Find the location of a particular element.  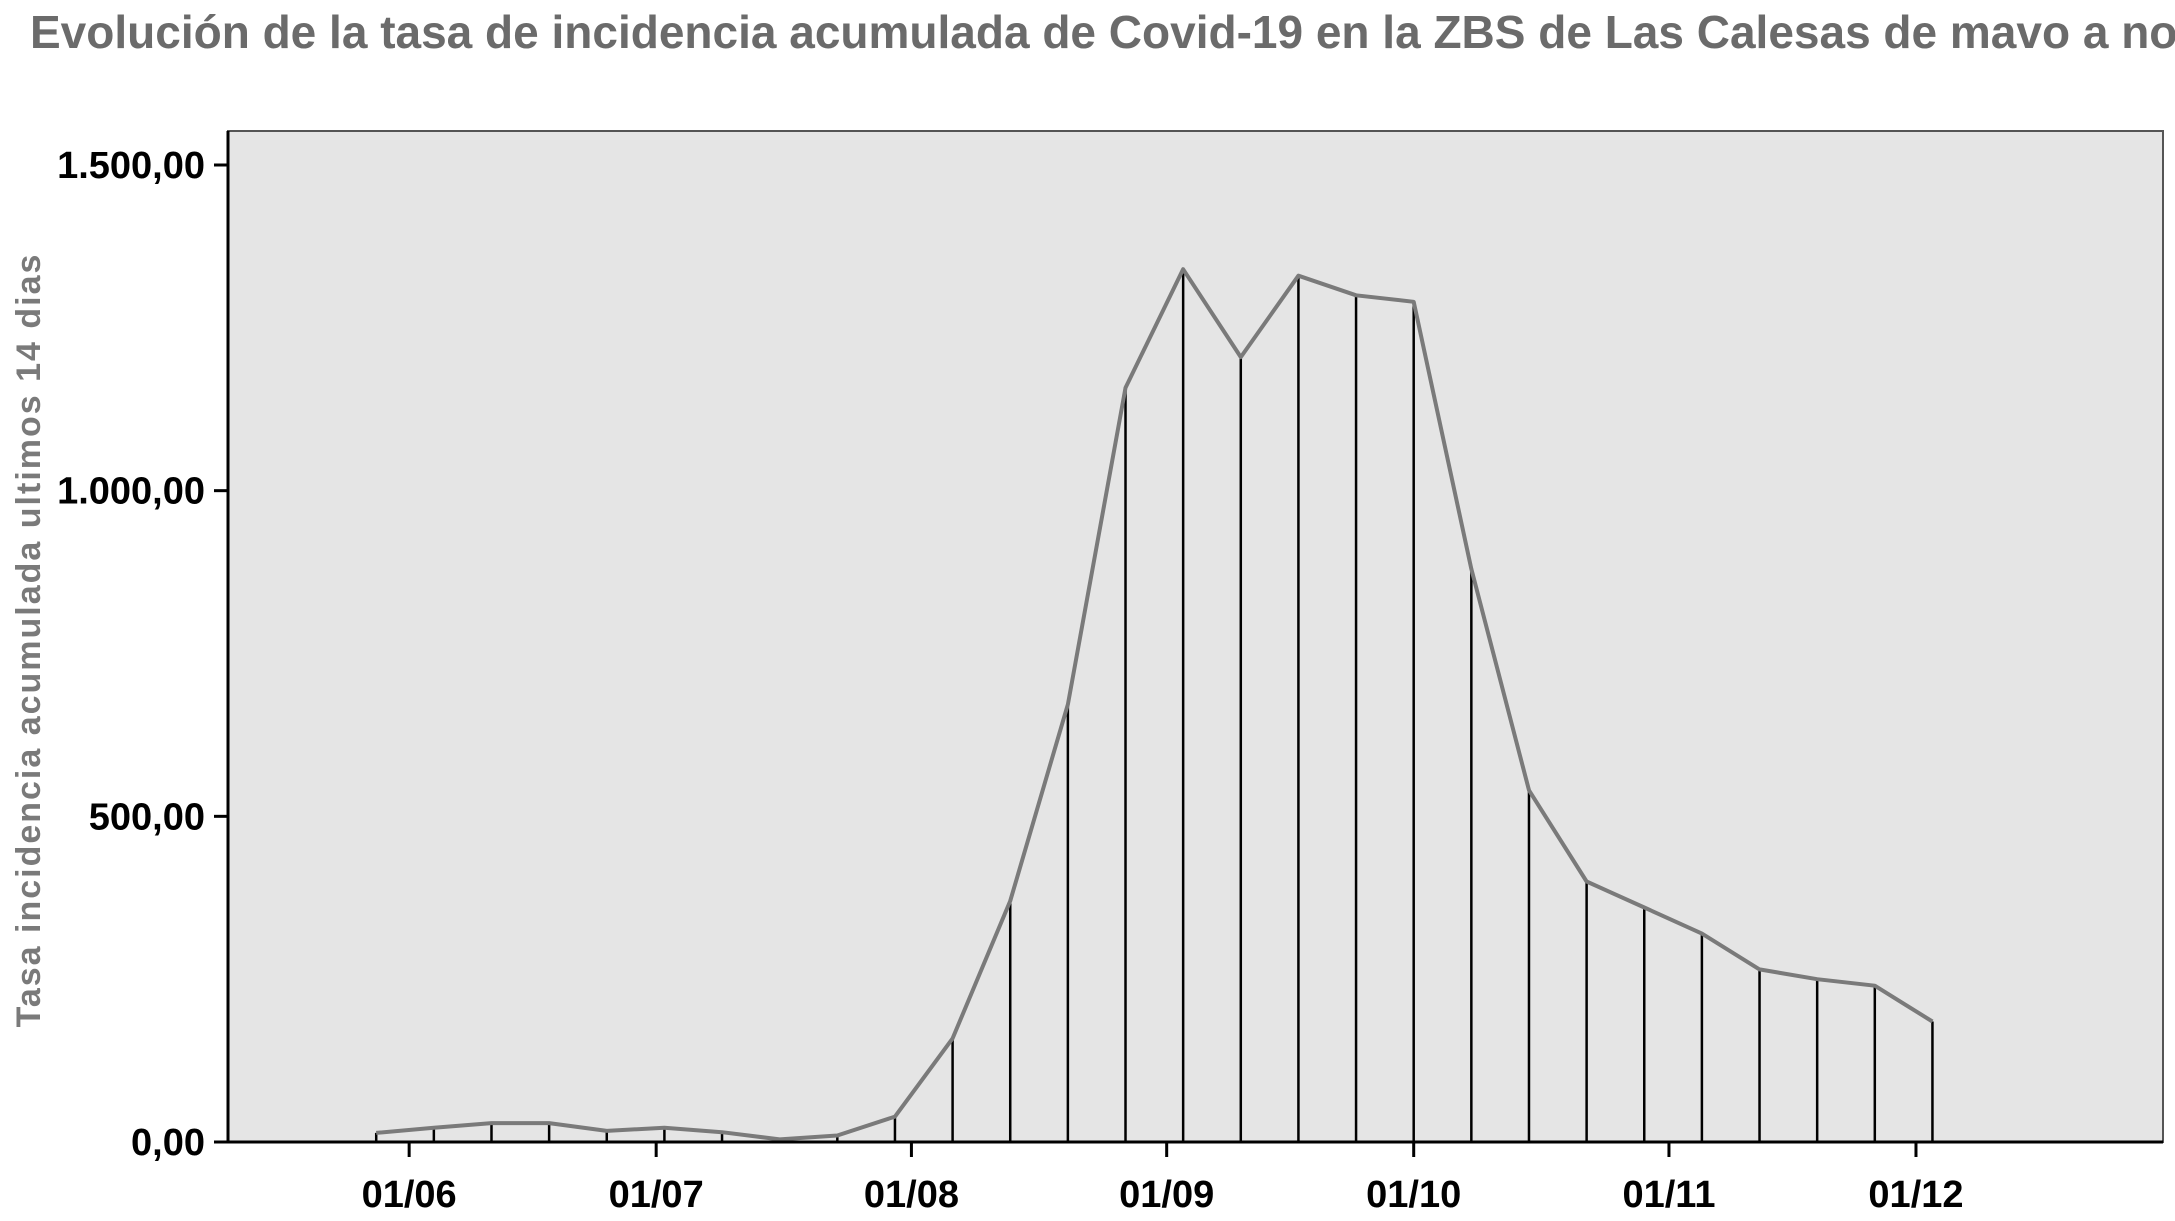

y-tick-label: 1.000,00 is located at coordinates (131, 492).